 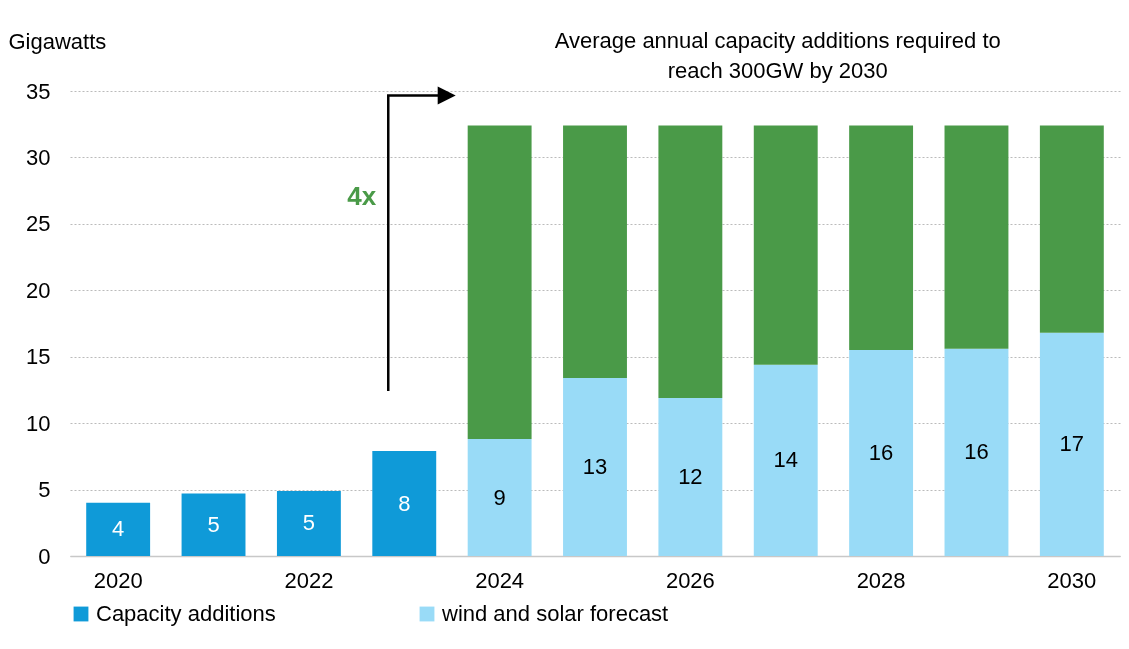 I want to click on y-tick-label: 0, so click(x=44, y=556).